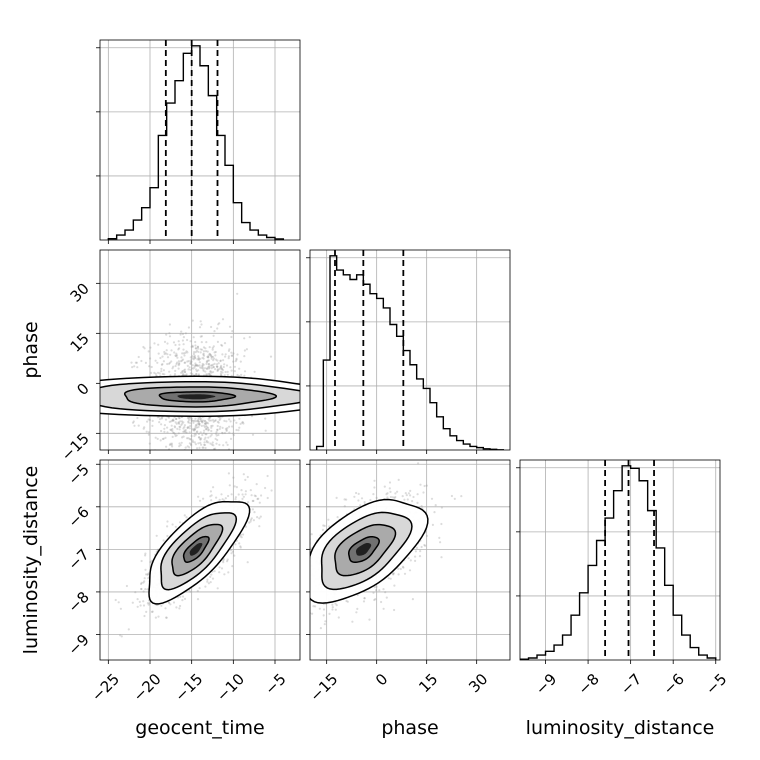  I want to click on density-core, so click(196, 549).